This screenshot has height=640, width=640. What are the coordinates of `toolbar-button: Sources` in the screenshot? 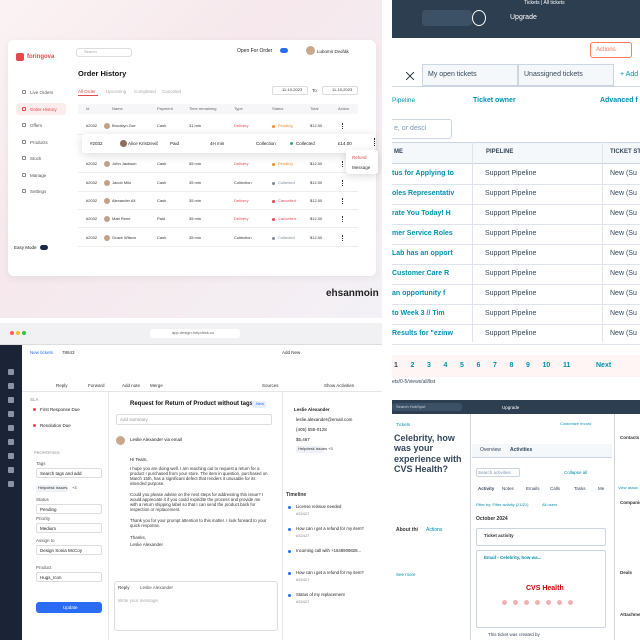 It's located at (270, 385).